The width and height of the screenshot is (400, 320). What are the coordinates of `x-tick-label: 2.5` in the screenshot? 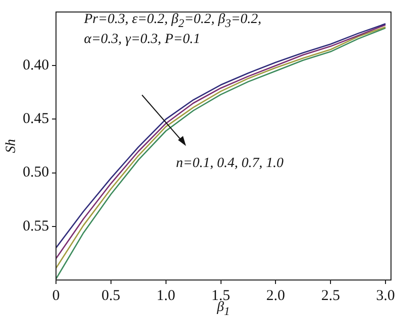 It's located at (330, 296).